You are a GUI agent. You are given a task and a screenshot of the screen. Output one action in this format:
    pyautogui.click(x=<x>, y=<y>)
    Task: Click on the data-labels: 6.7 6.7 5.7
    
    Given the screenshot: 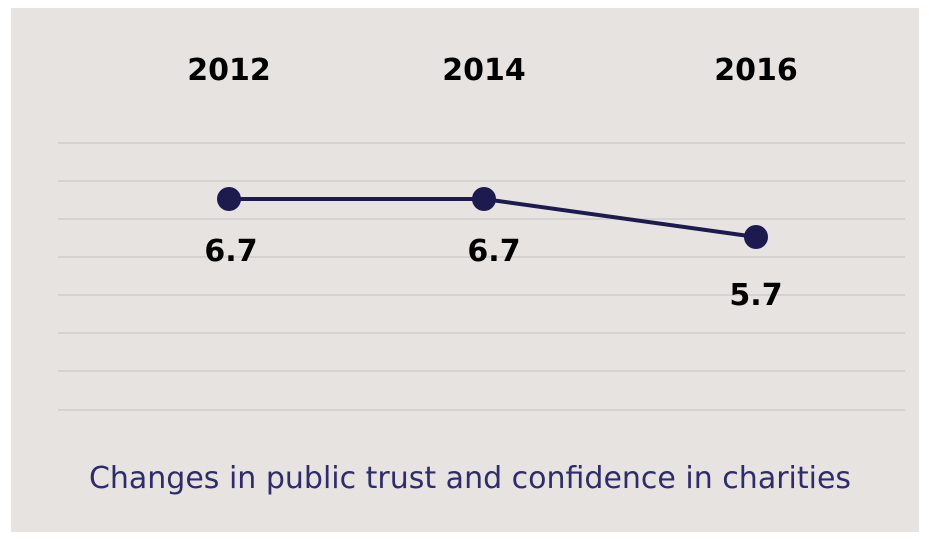 What is the action you would take?
    pyautogui.click(x=493, y=273)
    